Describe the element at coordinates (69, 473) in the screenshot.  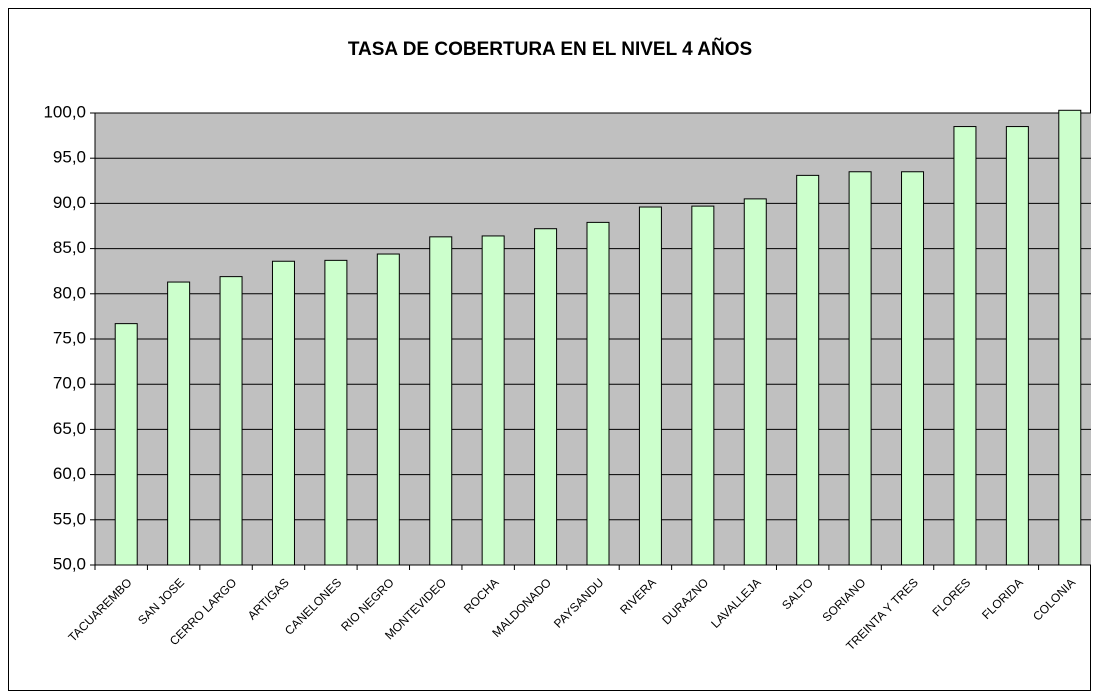
I see `y-tick-label: 60,0` at that location.